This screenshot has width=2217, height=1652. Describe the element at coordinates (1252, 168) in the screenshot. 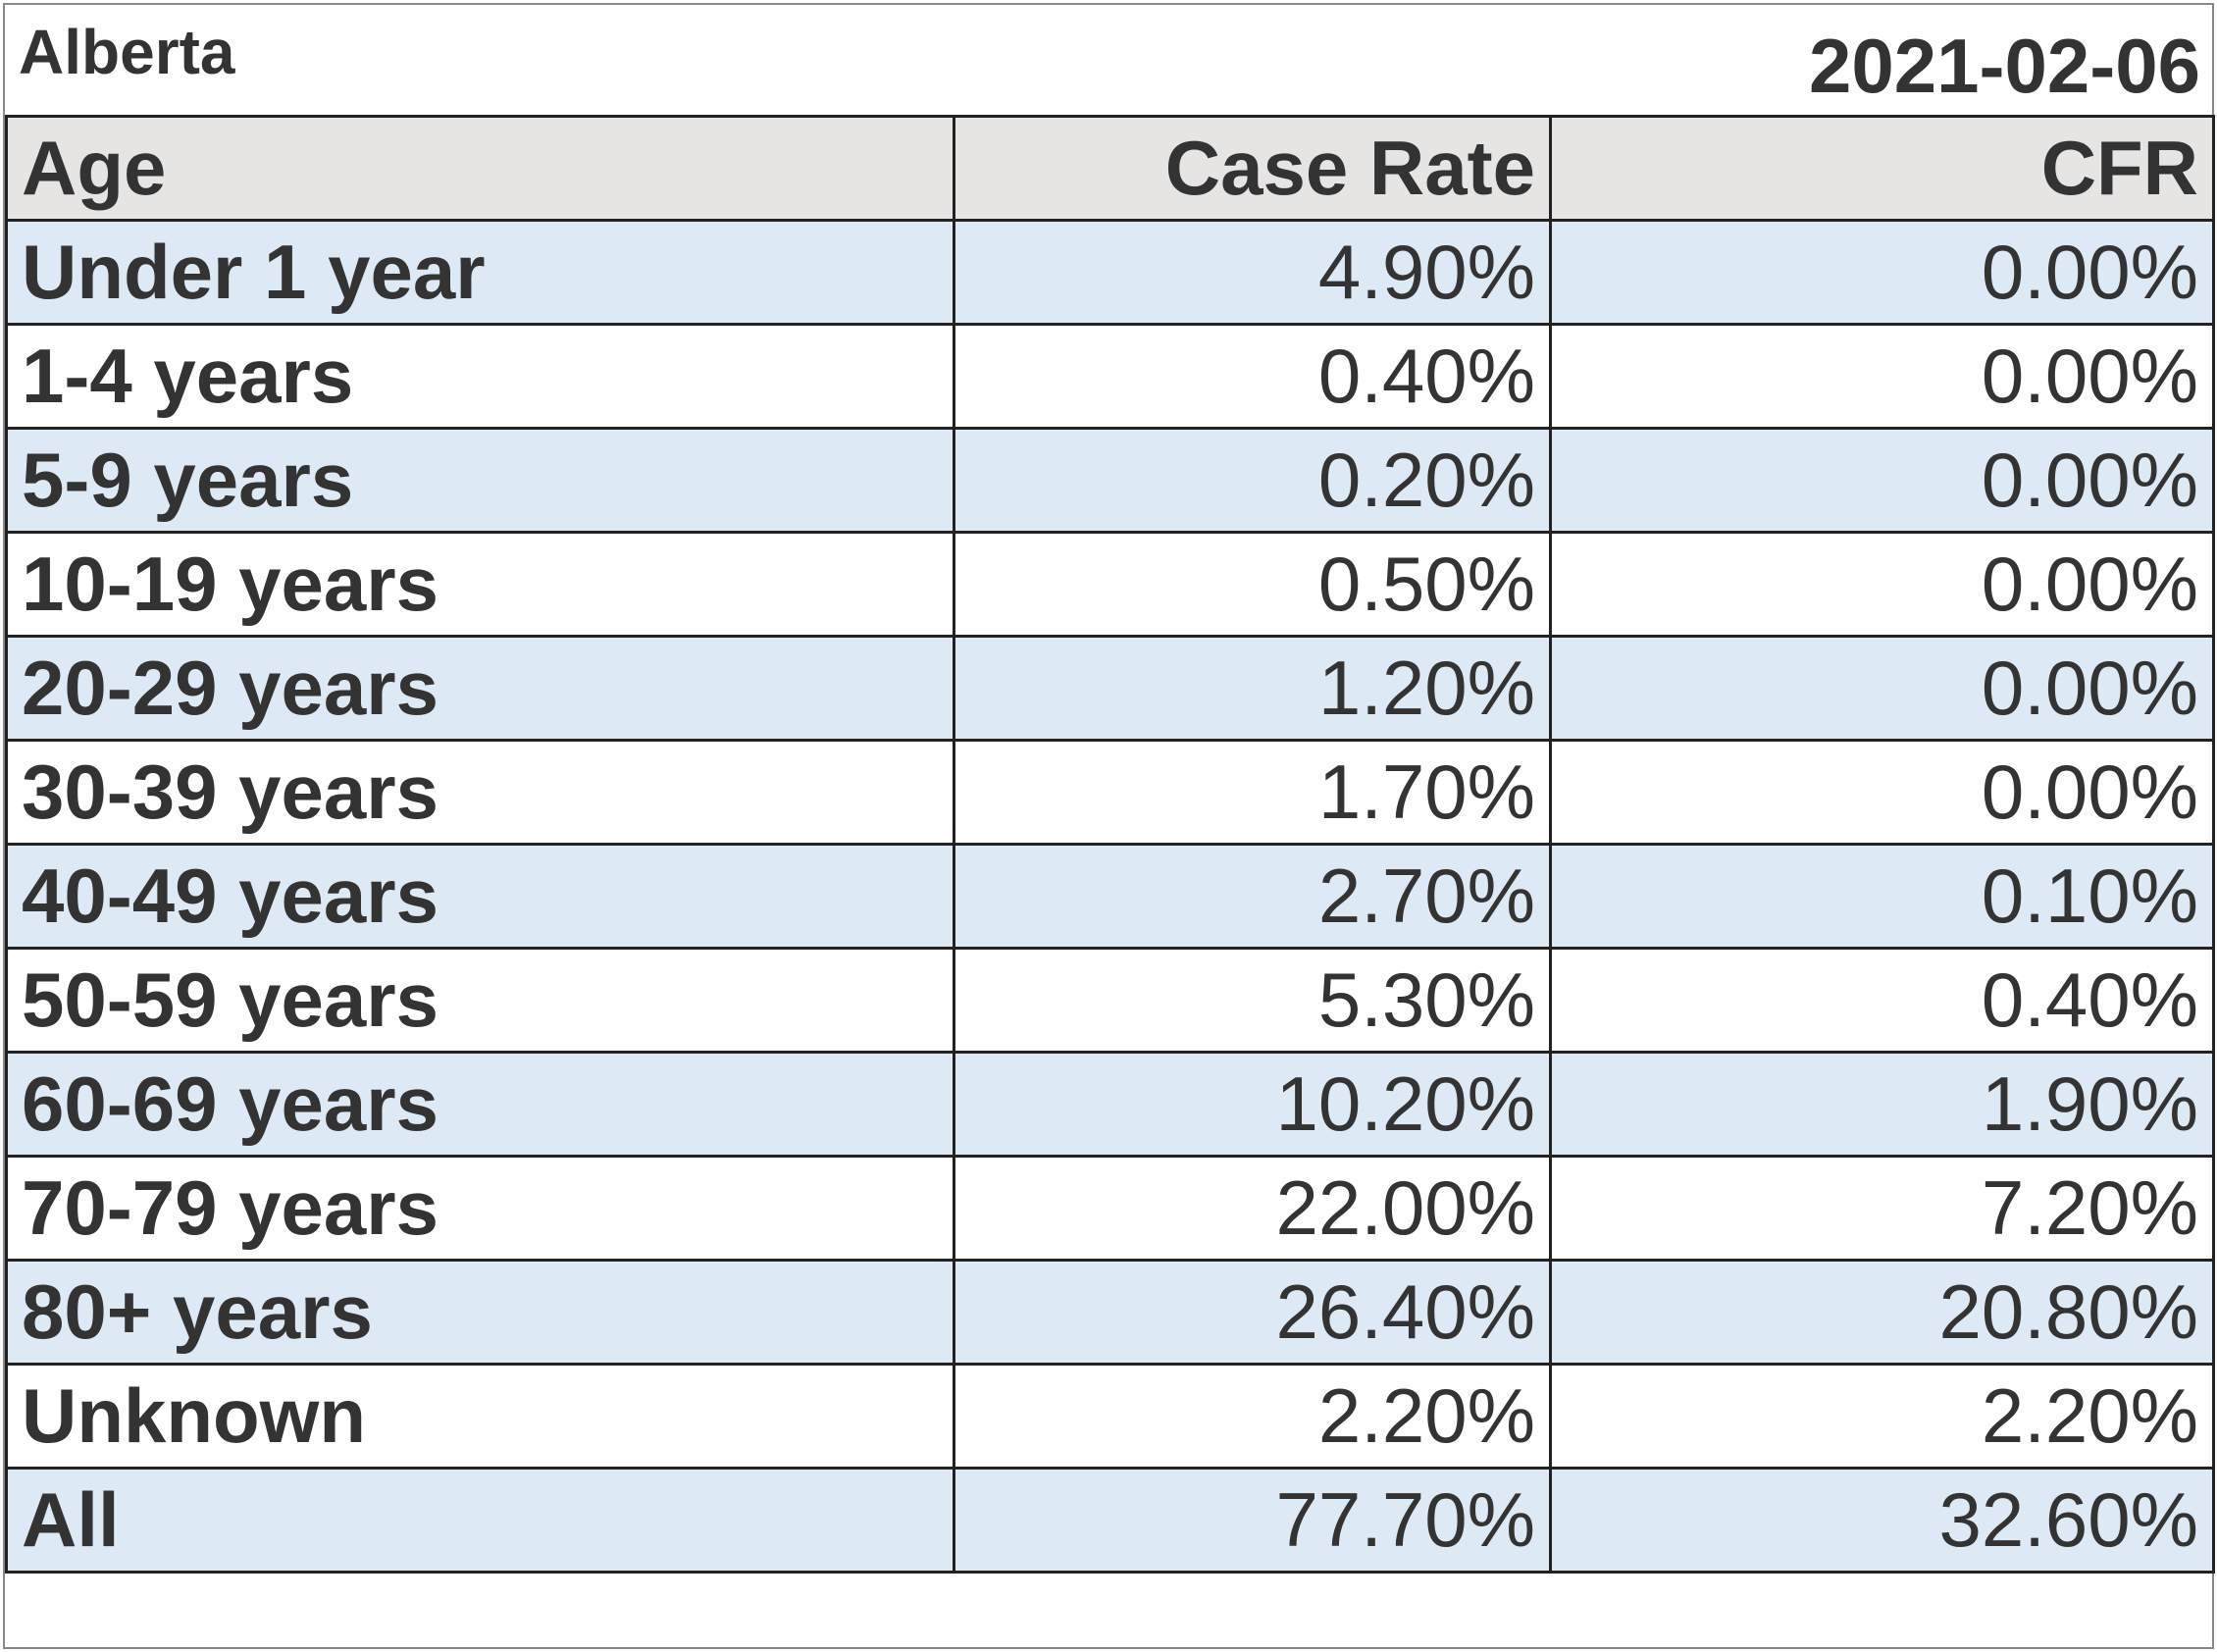

I see `column-header-case-rate: Case Rate` at that location.